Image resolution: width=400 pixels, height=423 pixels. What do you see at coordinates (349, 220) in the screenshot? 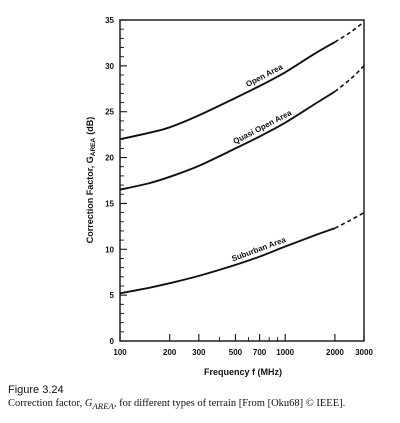
I see `series-suburban-area-extrapolation` at bounding box center [349, 220].